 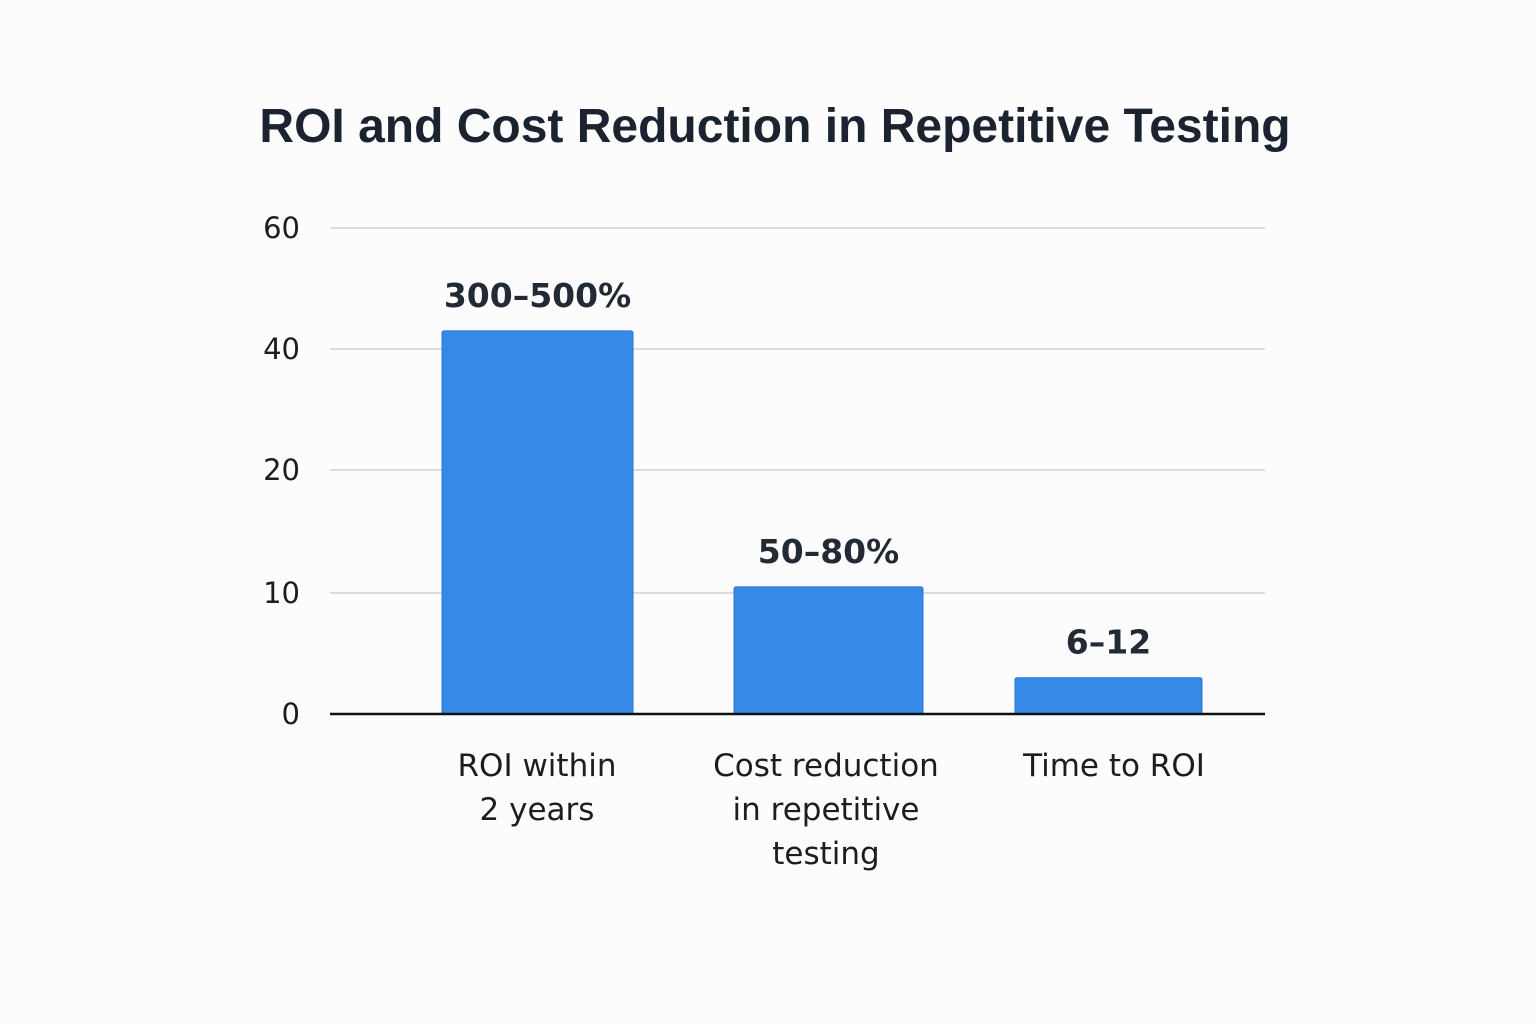 I want to click on x-category-label: in repetitive, so click(x=826, y=810).